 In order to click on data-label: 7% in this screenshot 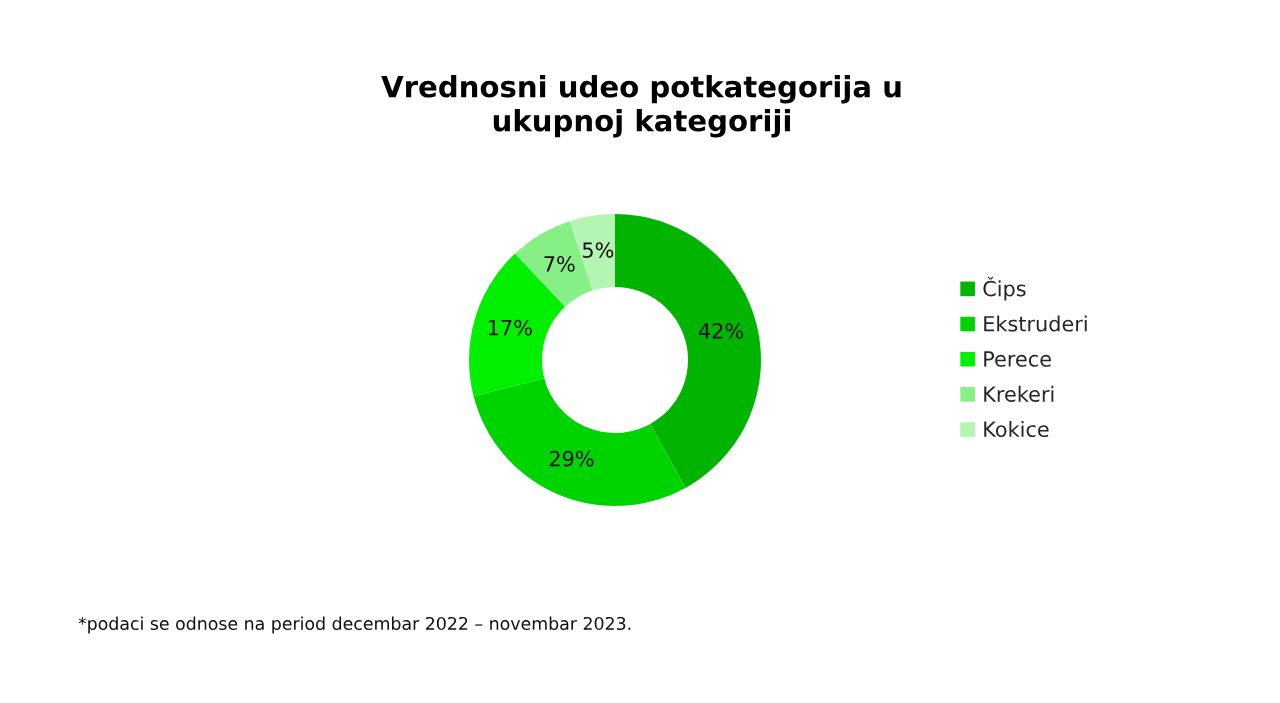, I will do `click(559, 264)`.